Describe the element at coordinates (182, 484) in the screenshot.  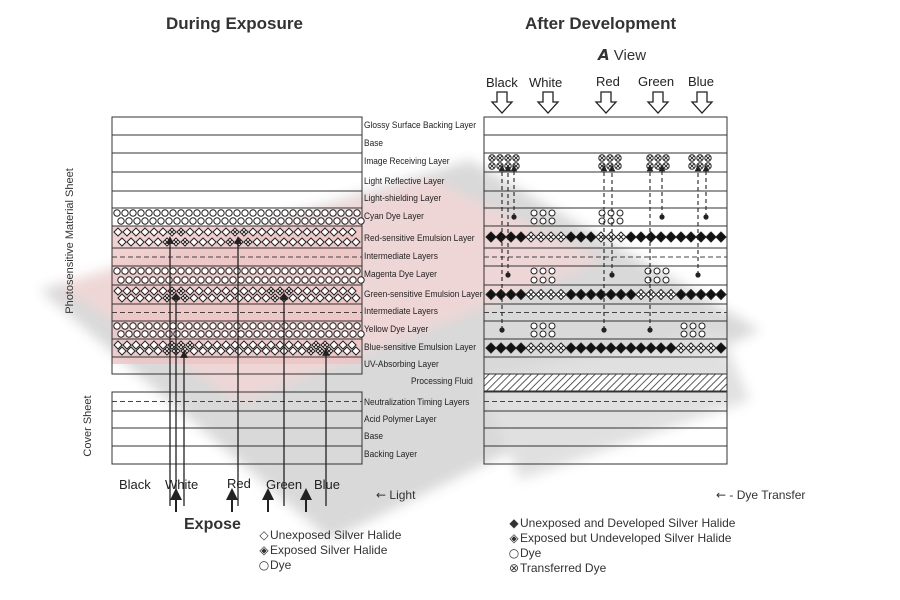
I see `exposure-label-white: White` at that location.